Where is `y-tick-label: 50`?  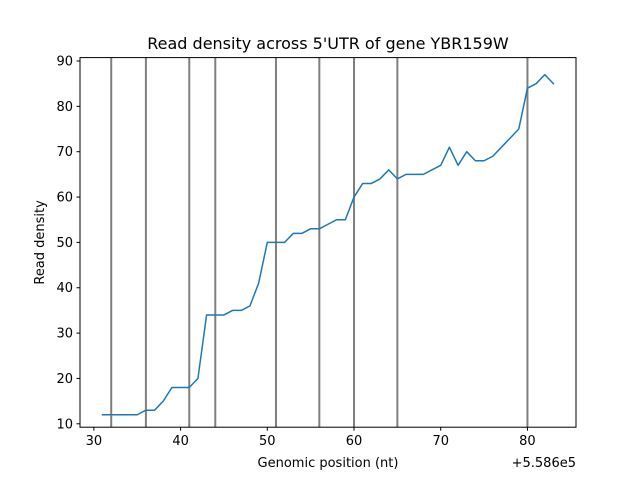 y-tick-label: 50 is located at coordinates (64, 243).